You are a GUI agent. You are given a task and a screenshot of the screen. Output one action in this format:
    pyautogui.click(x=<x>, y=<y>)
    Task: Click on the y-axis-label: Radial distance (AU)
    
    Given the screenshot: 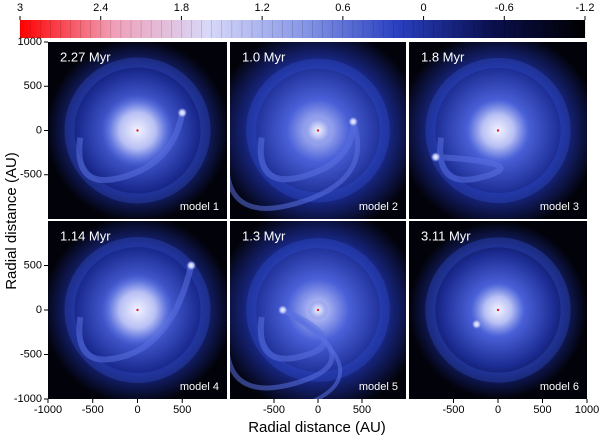 What is the action you would take?
    pyautogui.click(x=11, y=221)
    